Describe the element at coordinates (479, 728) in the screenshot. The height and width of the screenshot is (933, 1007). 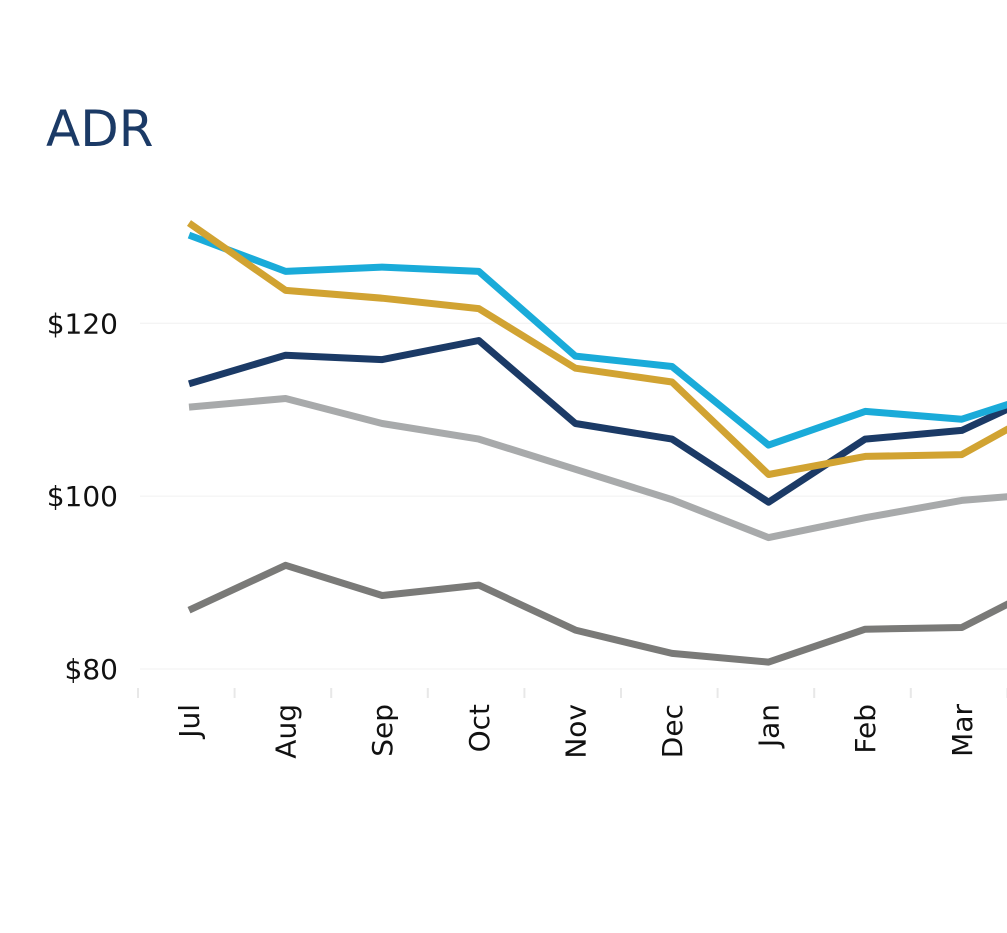
I see `x-tick-label: Oct` at that location.